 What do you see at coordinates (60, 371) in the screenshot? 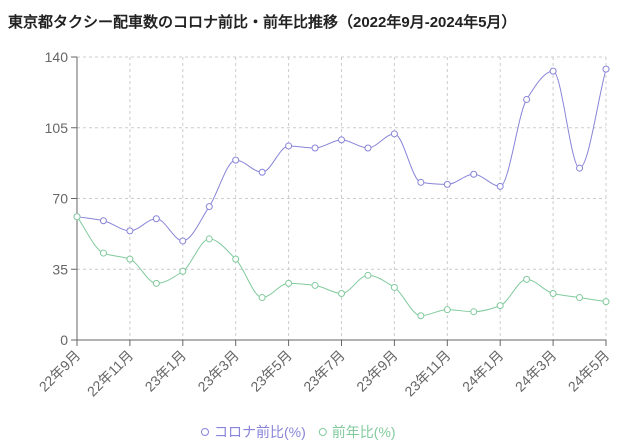
I see `x-tick-label: 22年9月` at bounding box center [60, 371].